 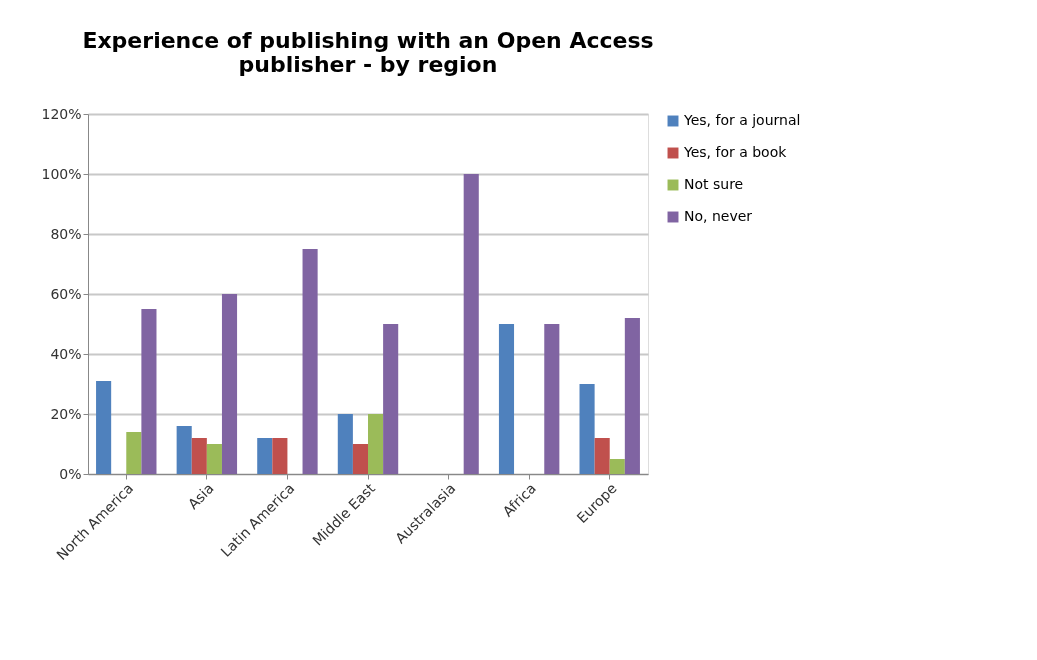 I want to click on y-tick-label: 80%, so click(x=66, y=233).